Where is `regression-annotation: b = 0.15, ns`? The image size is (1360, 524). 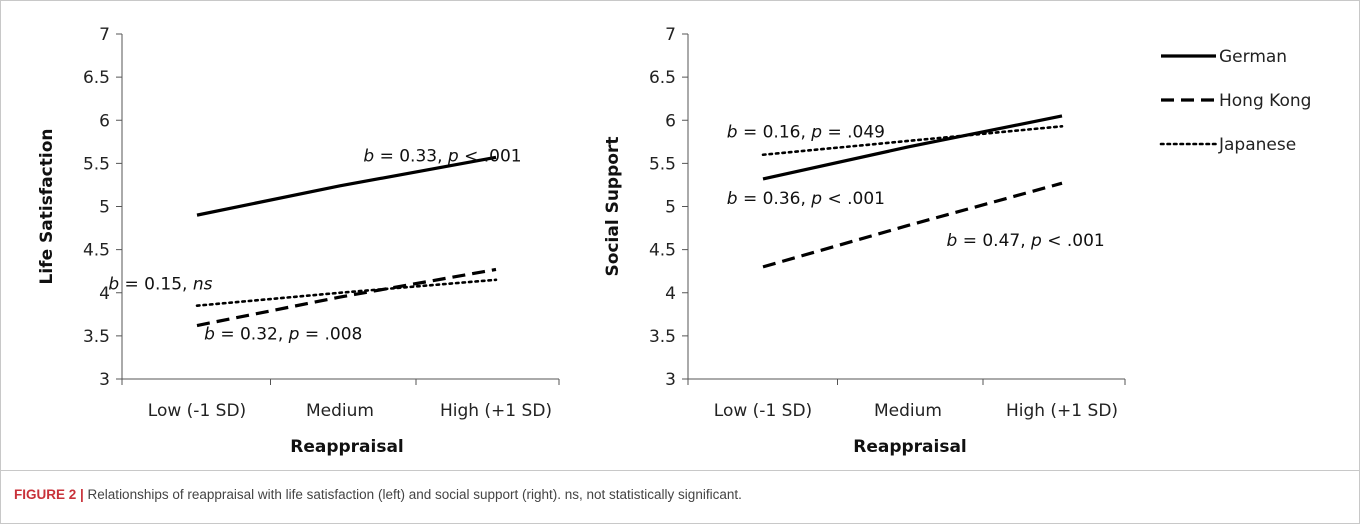 regression-annotation: b = 0.15, ns is located at coordinates (160, 284).